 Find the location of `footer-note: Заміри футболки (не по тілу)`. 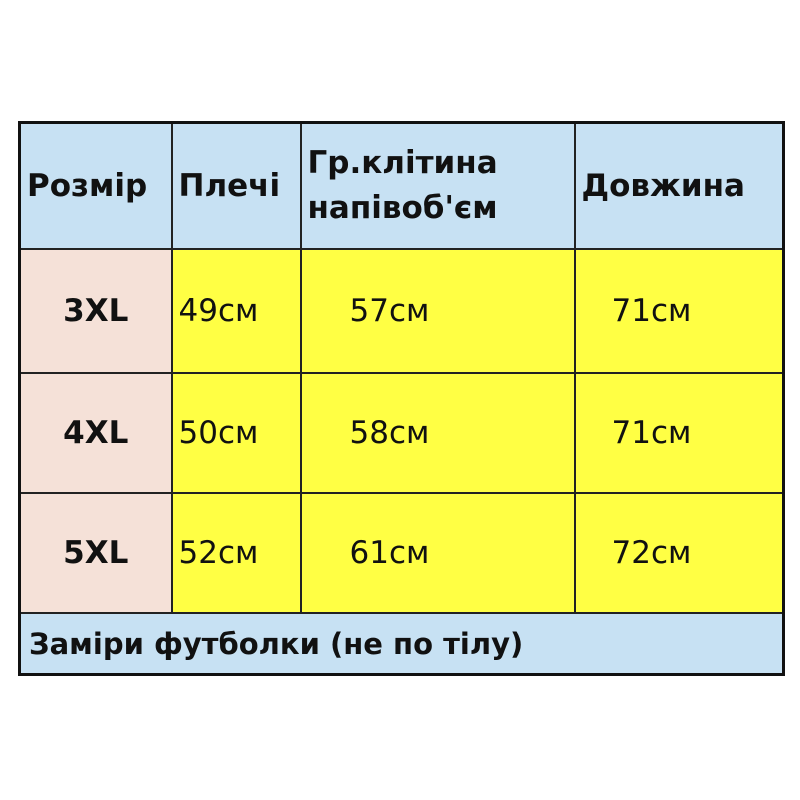

footer-note: Заміри футболки (не по тілу) is located at coordinates (401, 644).